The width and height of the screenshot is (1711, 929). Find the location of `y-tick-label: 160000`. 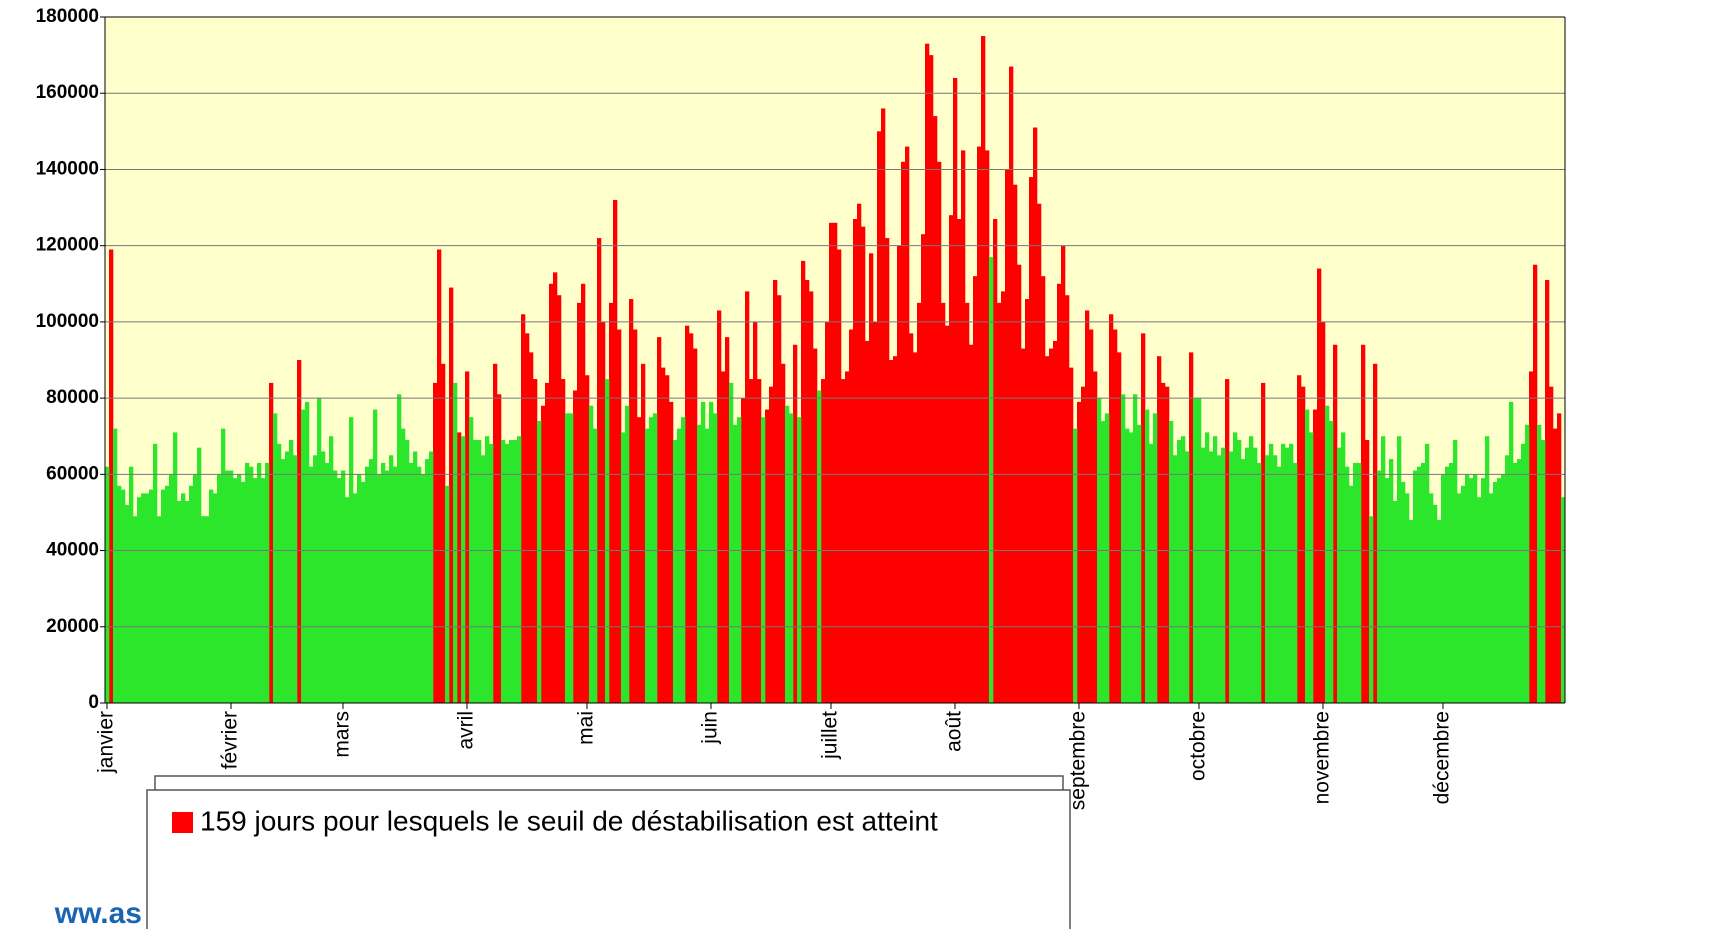

y-tick-label: 160000 is located at coordinates (67, 92).